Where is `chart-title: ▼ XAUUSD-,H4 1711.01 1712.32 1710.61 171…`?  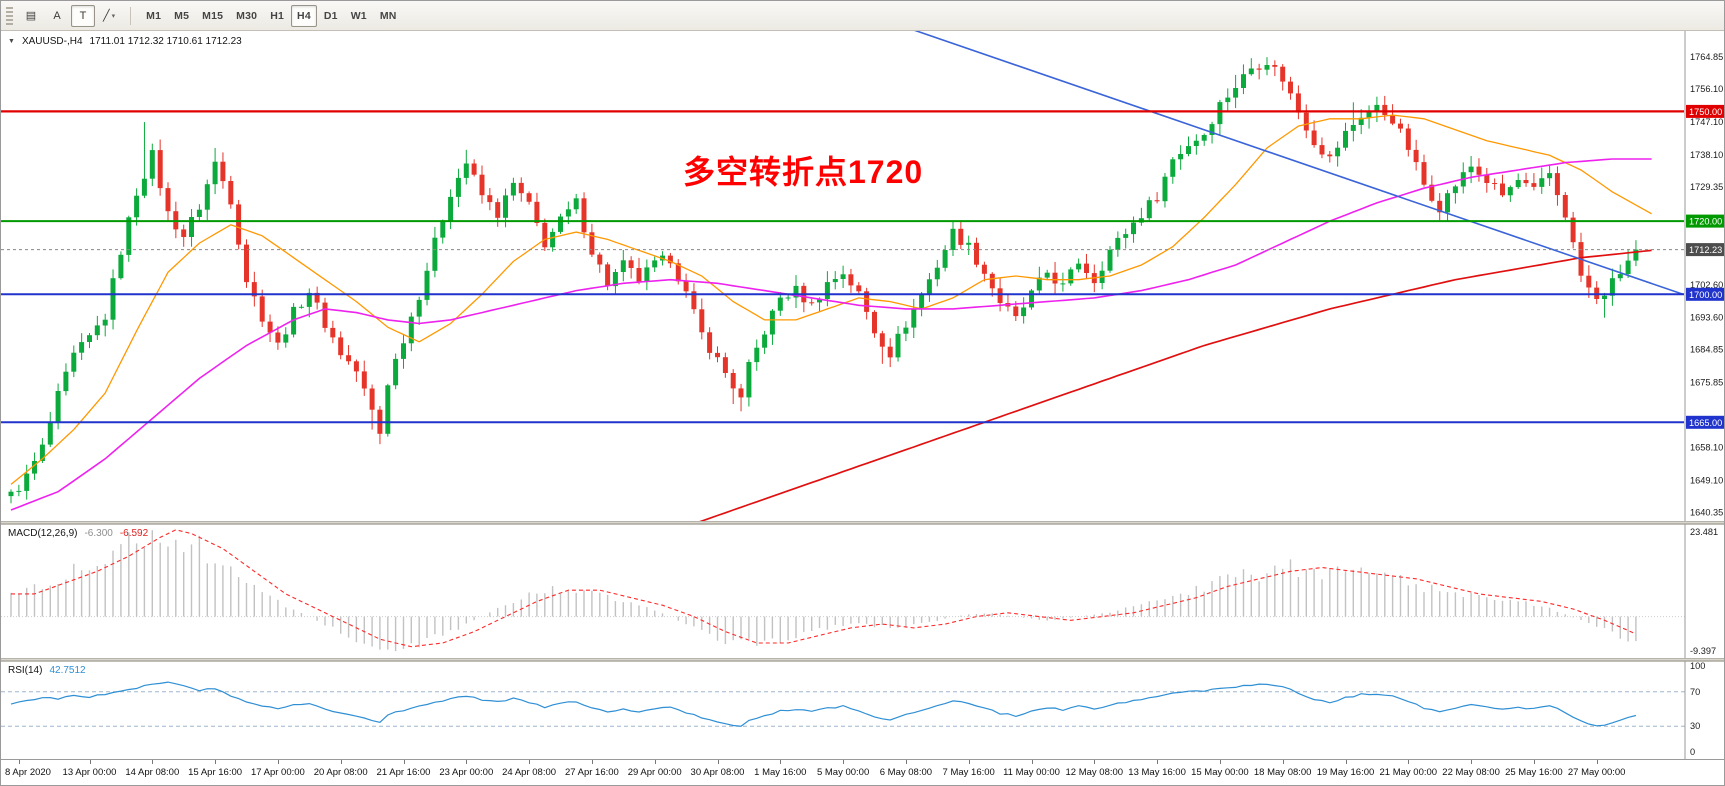
chart-title: ▼ XAUUSD-,H4 1711.01 1712.32 1710.61 171… is located at coordinates (125, 41).